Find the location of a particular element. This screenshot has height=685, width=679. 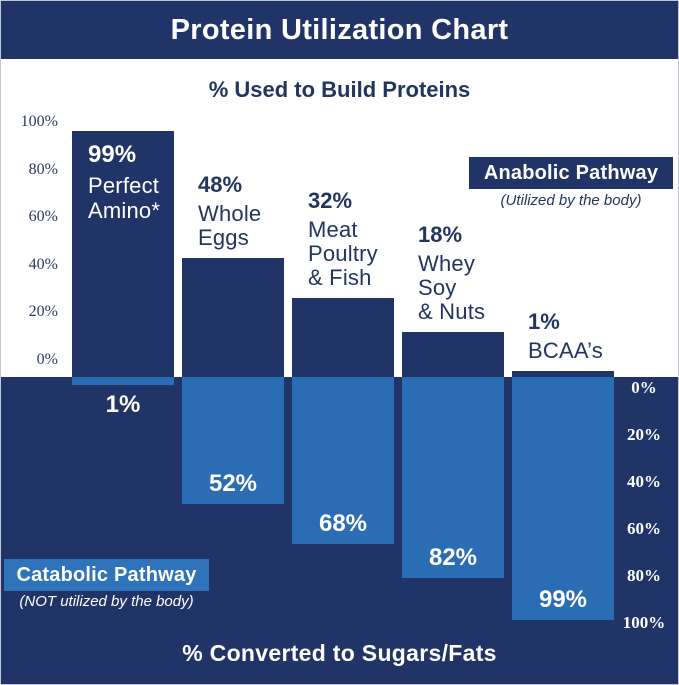

axis-tick-left: 20% is located at coordinates (43, 312).